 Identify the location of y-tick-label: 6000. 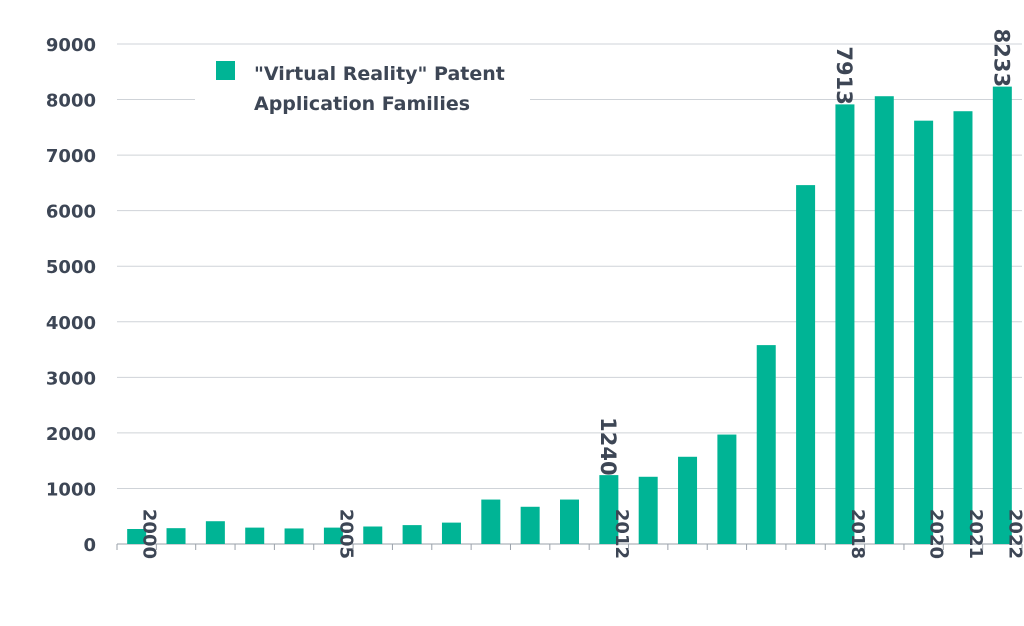
(71, 212).